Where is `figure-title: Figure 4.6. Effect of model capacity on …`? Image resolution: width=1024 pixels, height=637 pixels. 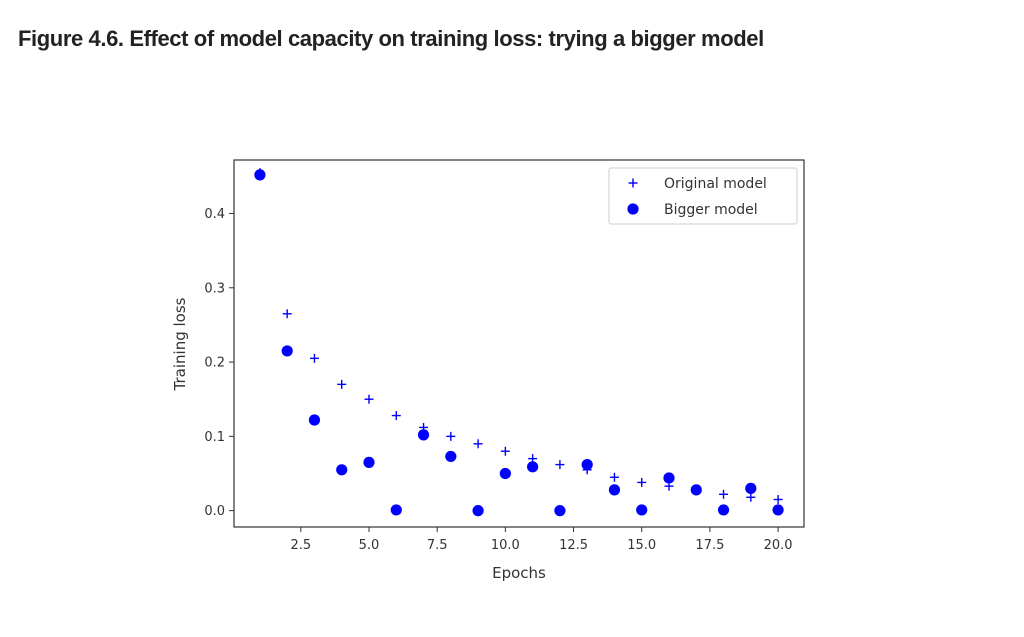
figure-title: Figure 4.6. Effect of model capacity on … is located at coordinates (391, 38).